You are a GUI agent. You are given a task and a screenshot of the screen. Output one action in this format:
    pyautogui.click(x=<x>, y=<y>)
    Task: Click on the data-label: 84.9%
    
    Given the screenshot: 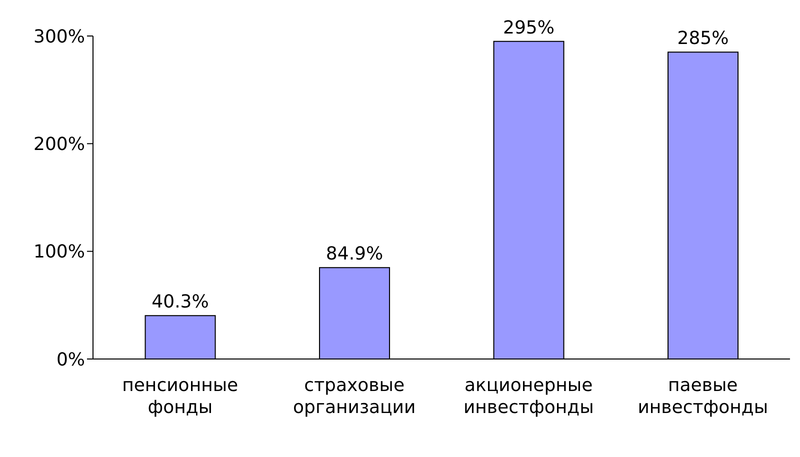 What is the action you would take?
    pyautogui.click(x=355, y=254)
    